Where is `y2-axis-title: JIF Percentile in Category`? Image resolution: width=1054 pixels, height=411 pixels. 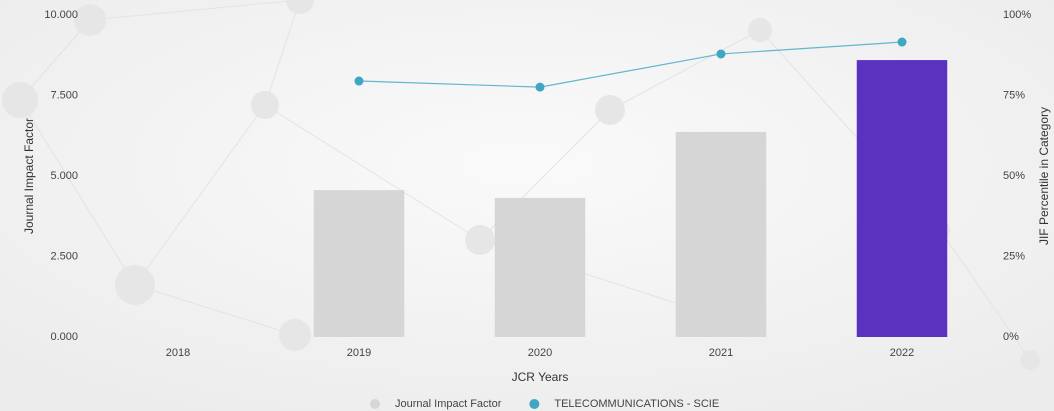
y2-axis-title: JIF Percentile in Category is located at coordinates (1044, 176).